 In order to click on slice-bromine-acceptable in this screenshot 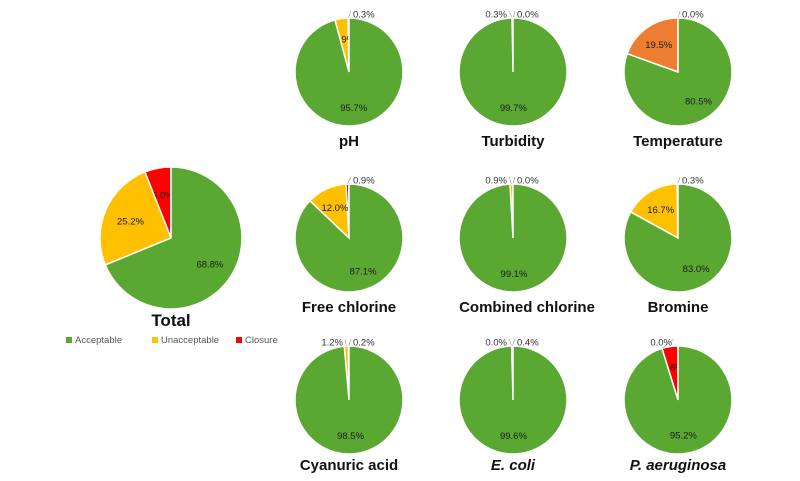, I will do `click(678, 238)`.